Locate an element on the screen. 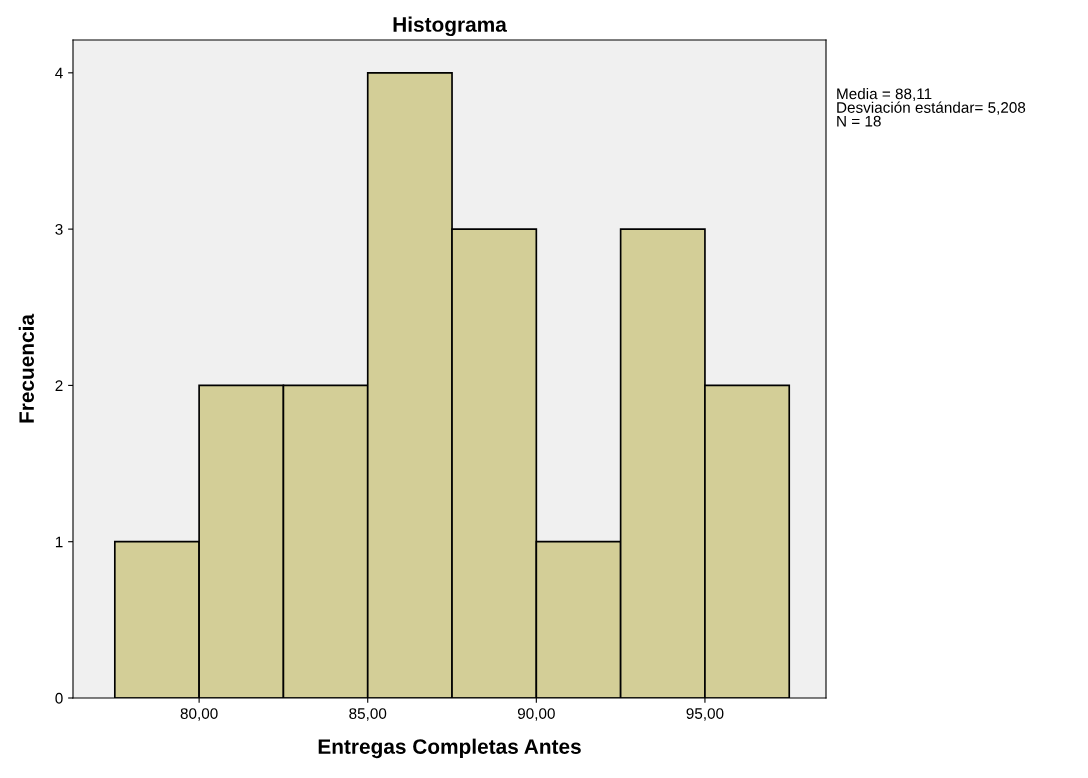 This screenshot has width=1088, height=778. chart-title: Histograma is located at coordinates (450, 26).